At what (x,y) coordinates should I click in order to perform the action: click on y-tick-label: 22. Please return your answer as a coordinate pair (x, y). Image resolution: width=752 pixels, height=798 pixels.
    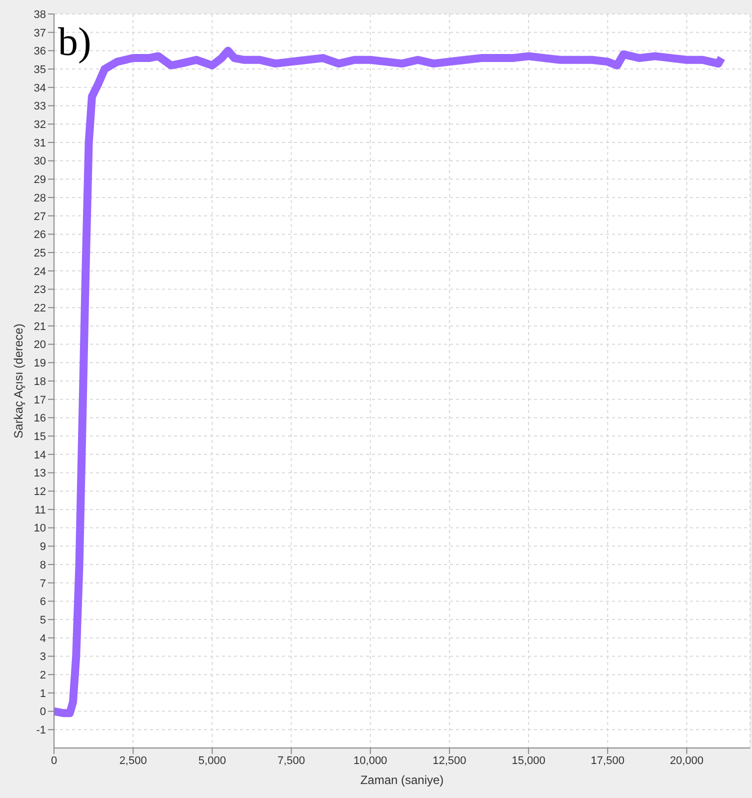
    Looking at the image, I should click on (40, 308).